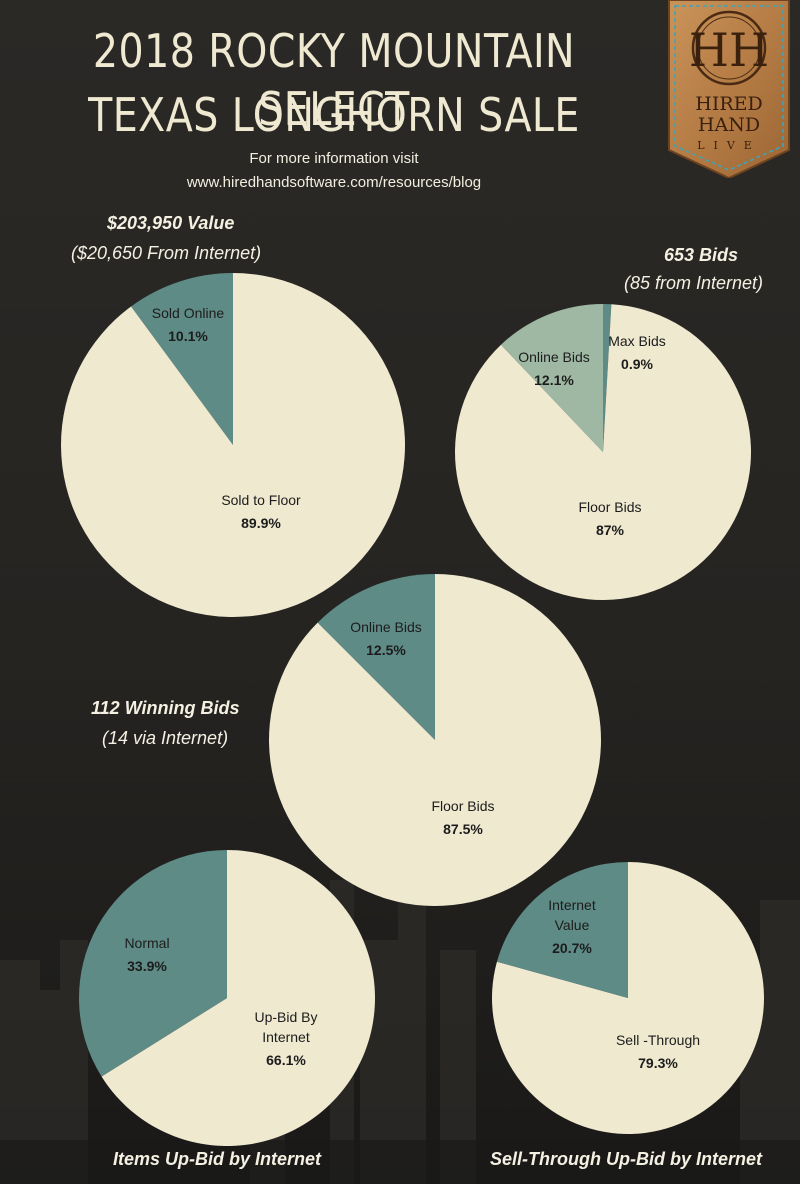 The width and height of the screenshot is (800, 1184). What do you see at coordinates (147, 966) in the screenshot?
I see `slice-value-normal: 33.9%` at bounding box center [147, 966].